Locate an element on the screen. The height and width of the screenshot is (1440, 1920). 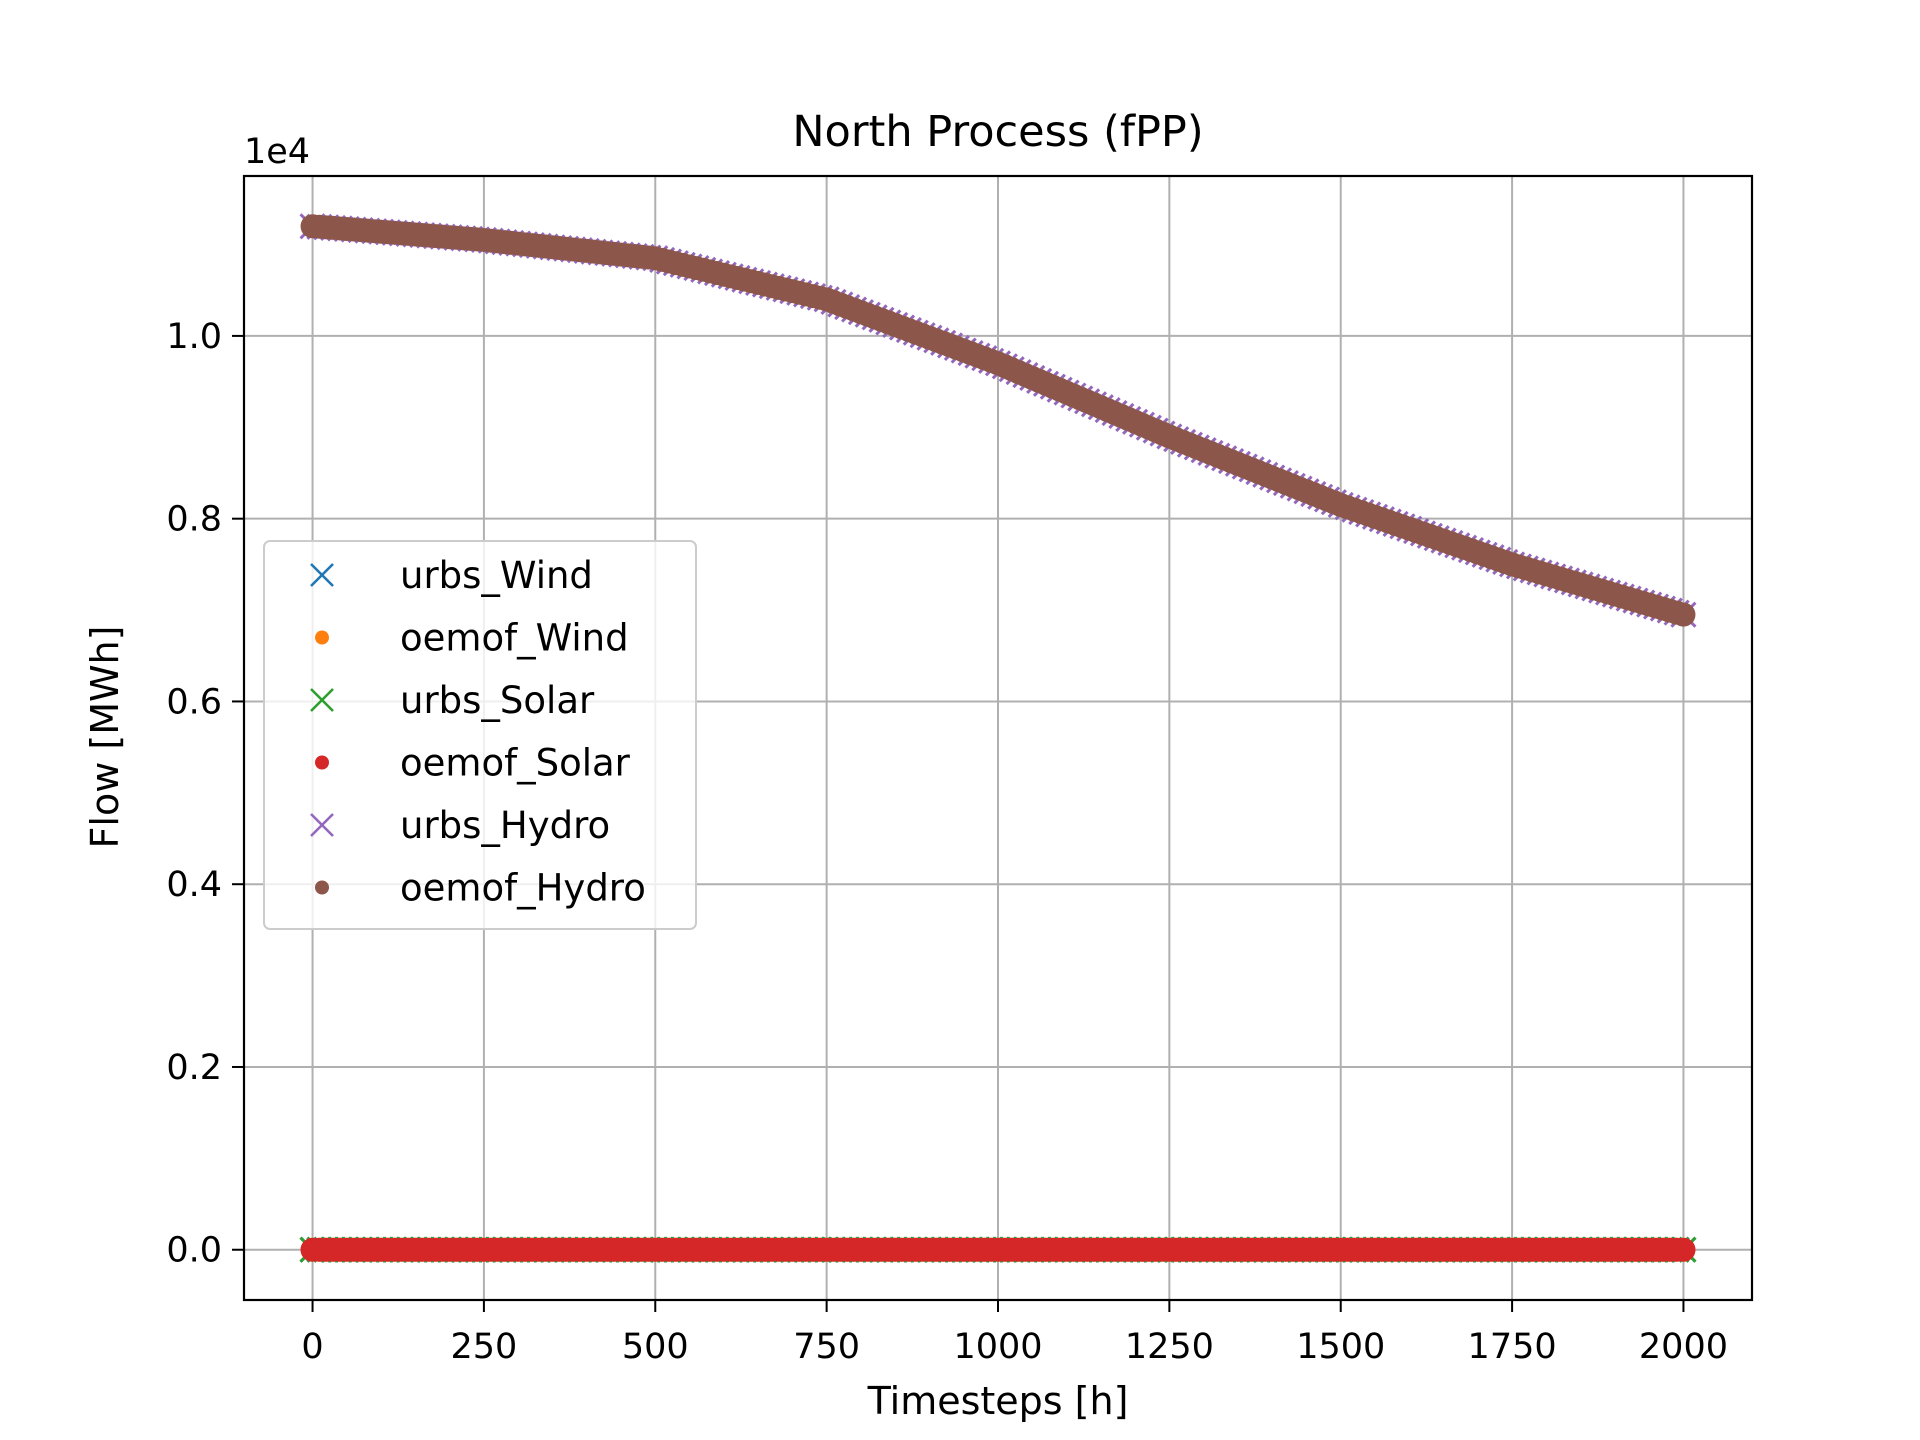
legend-label: urbs_Wind is located at coordinates (496, 575).